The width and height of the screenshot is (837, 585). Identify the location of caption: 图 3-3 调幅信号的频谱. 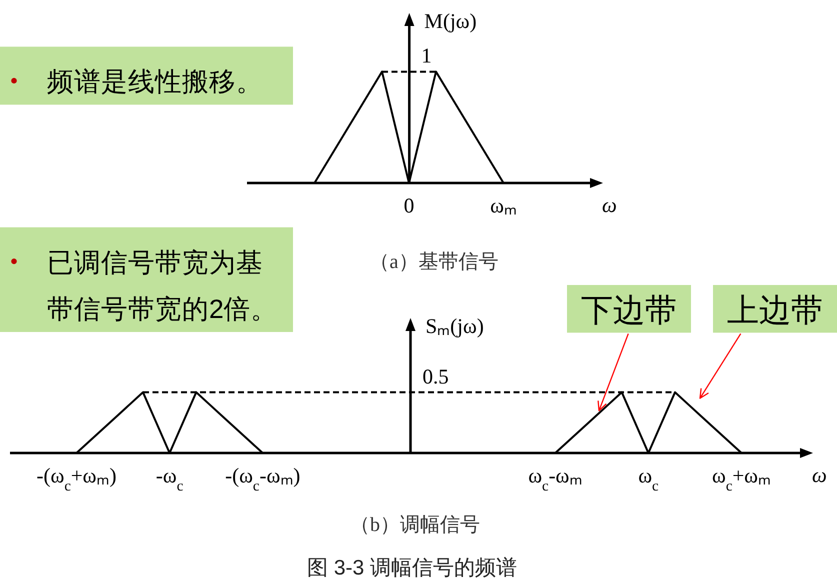
(412, 568).